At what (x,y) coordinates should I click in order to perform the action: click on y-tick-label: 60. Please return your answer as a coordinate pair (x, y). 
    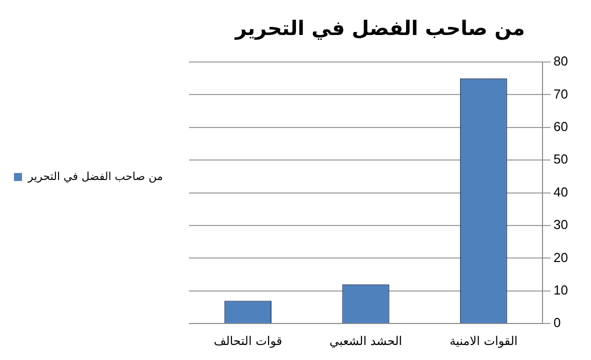
    Looking at the image, I should click on (561, 126).